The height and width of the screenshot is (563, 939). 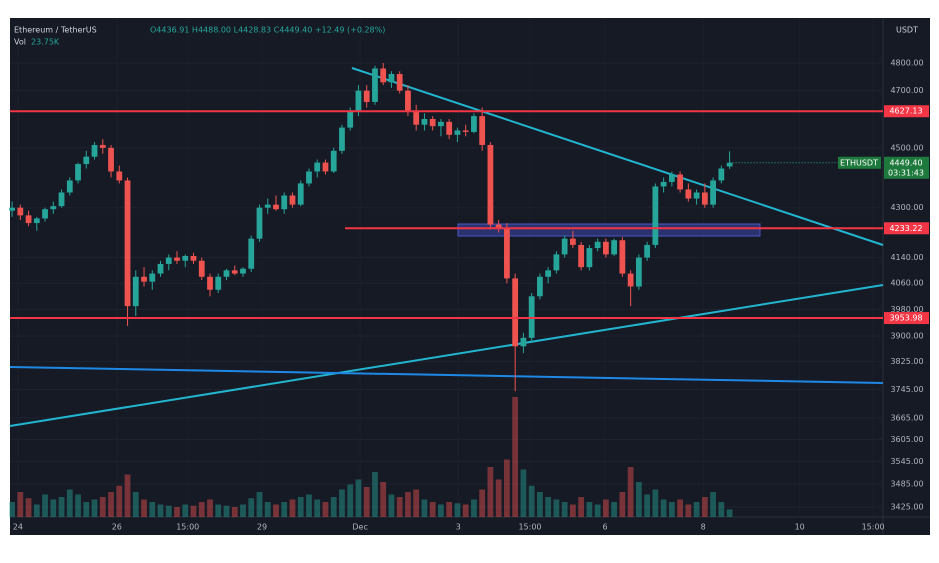 I want to click on x-tick-label: 15:00, so click(x=529, y=527).